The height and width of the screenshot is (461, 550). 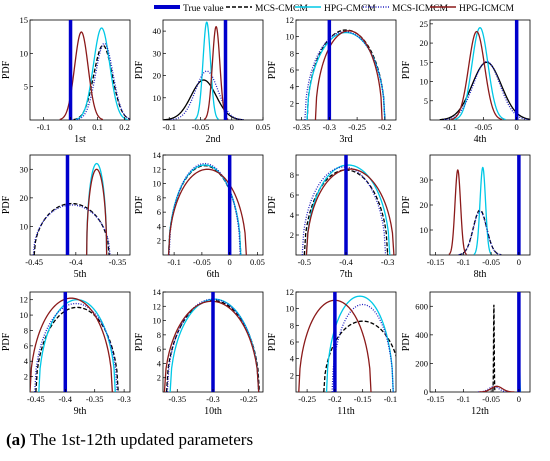 What do you see at coordinates (345, 411) in the screenshot?
I see `x-axis-label: 11th` at bounding box center [345, 411].